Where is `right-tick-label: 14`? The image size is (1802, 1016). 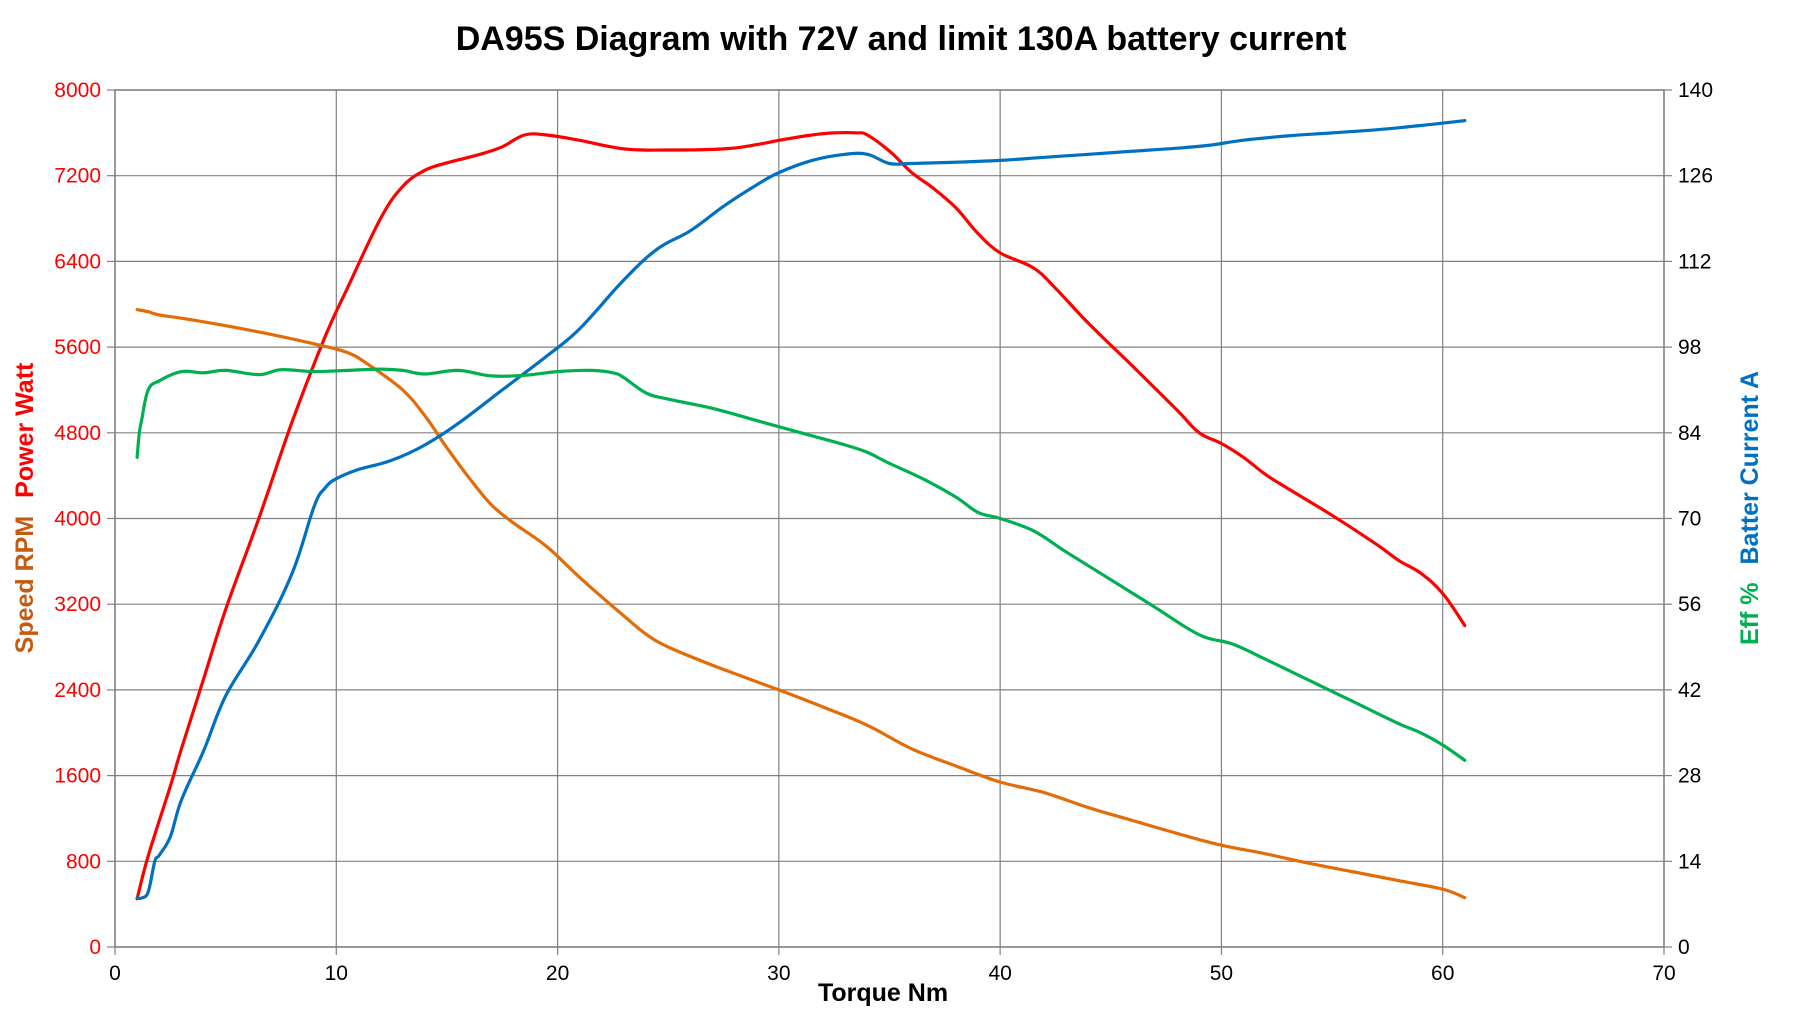 right-tick-label: 14 is located at coordinates (1690, 861).